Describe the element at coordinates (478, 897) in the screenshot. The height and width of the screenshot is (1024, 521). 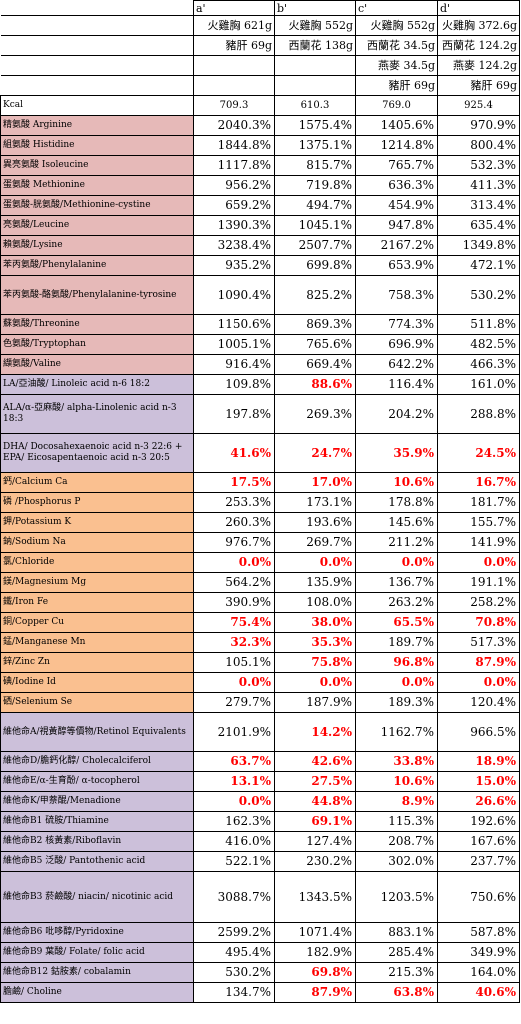
I see `nutrient-value: 750.6%` at that location.